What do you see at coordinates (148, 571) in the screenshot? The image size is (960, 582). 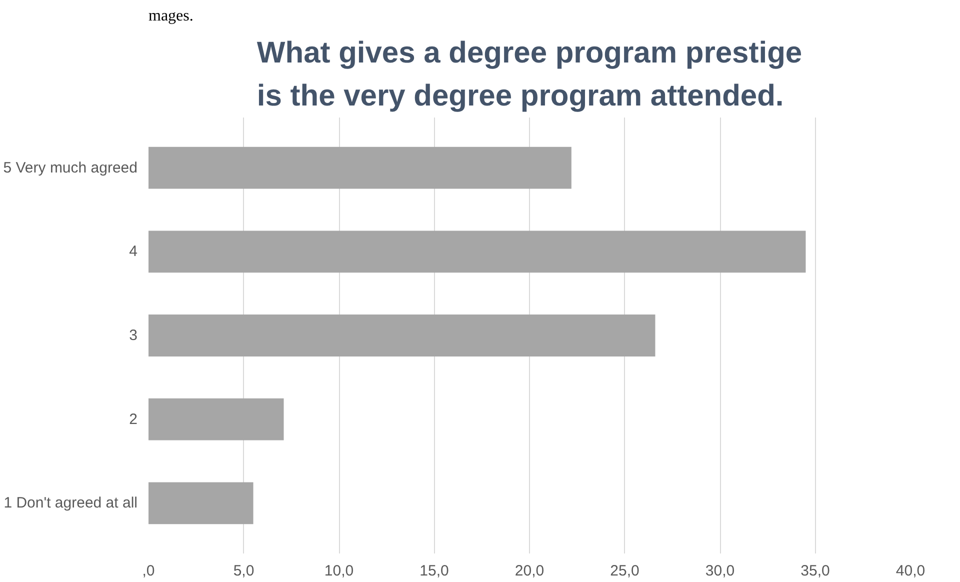 I see `x-tick-label: ,0` at bounding box center [148, 571].